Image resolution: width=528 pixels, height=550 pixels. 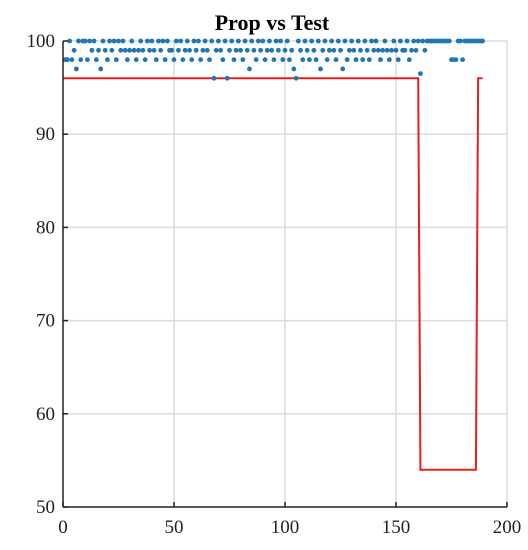 What do you see at coordinates (507, 527) in the screenshot?
I see `x-tick-label: 200` at bounding box center [507, 527].